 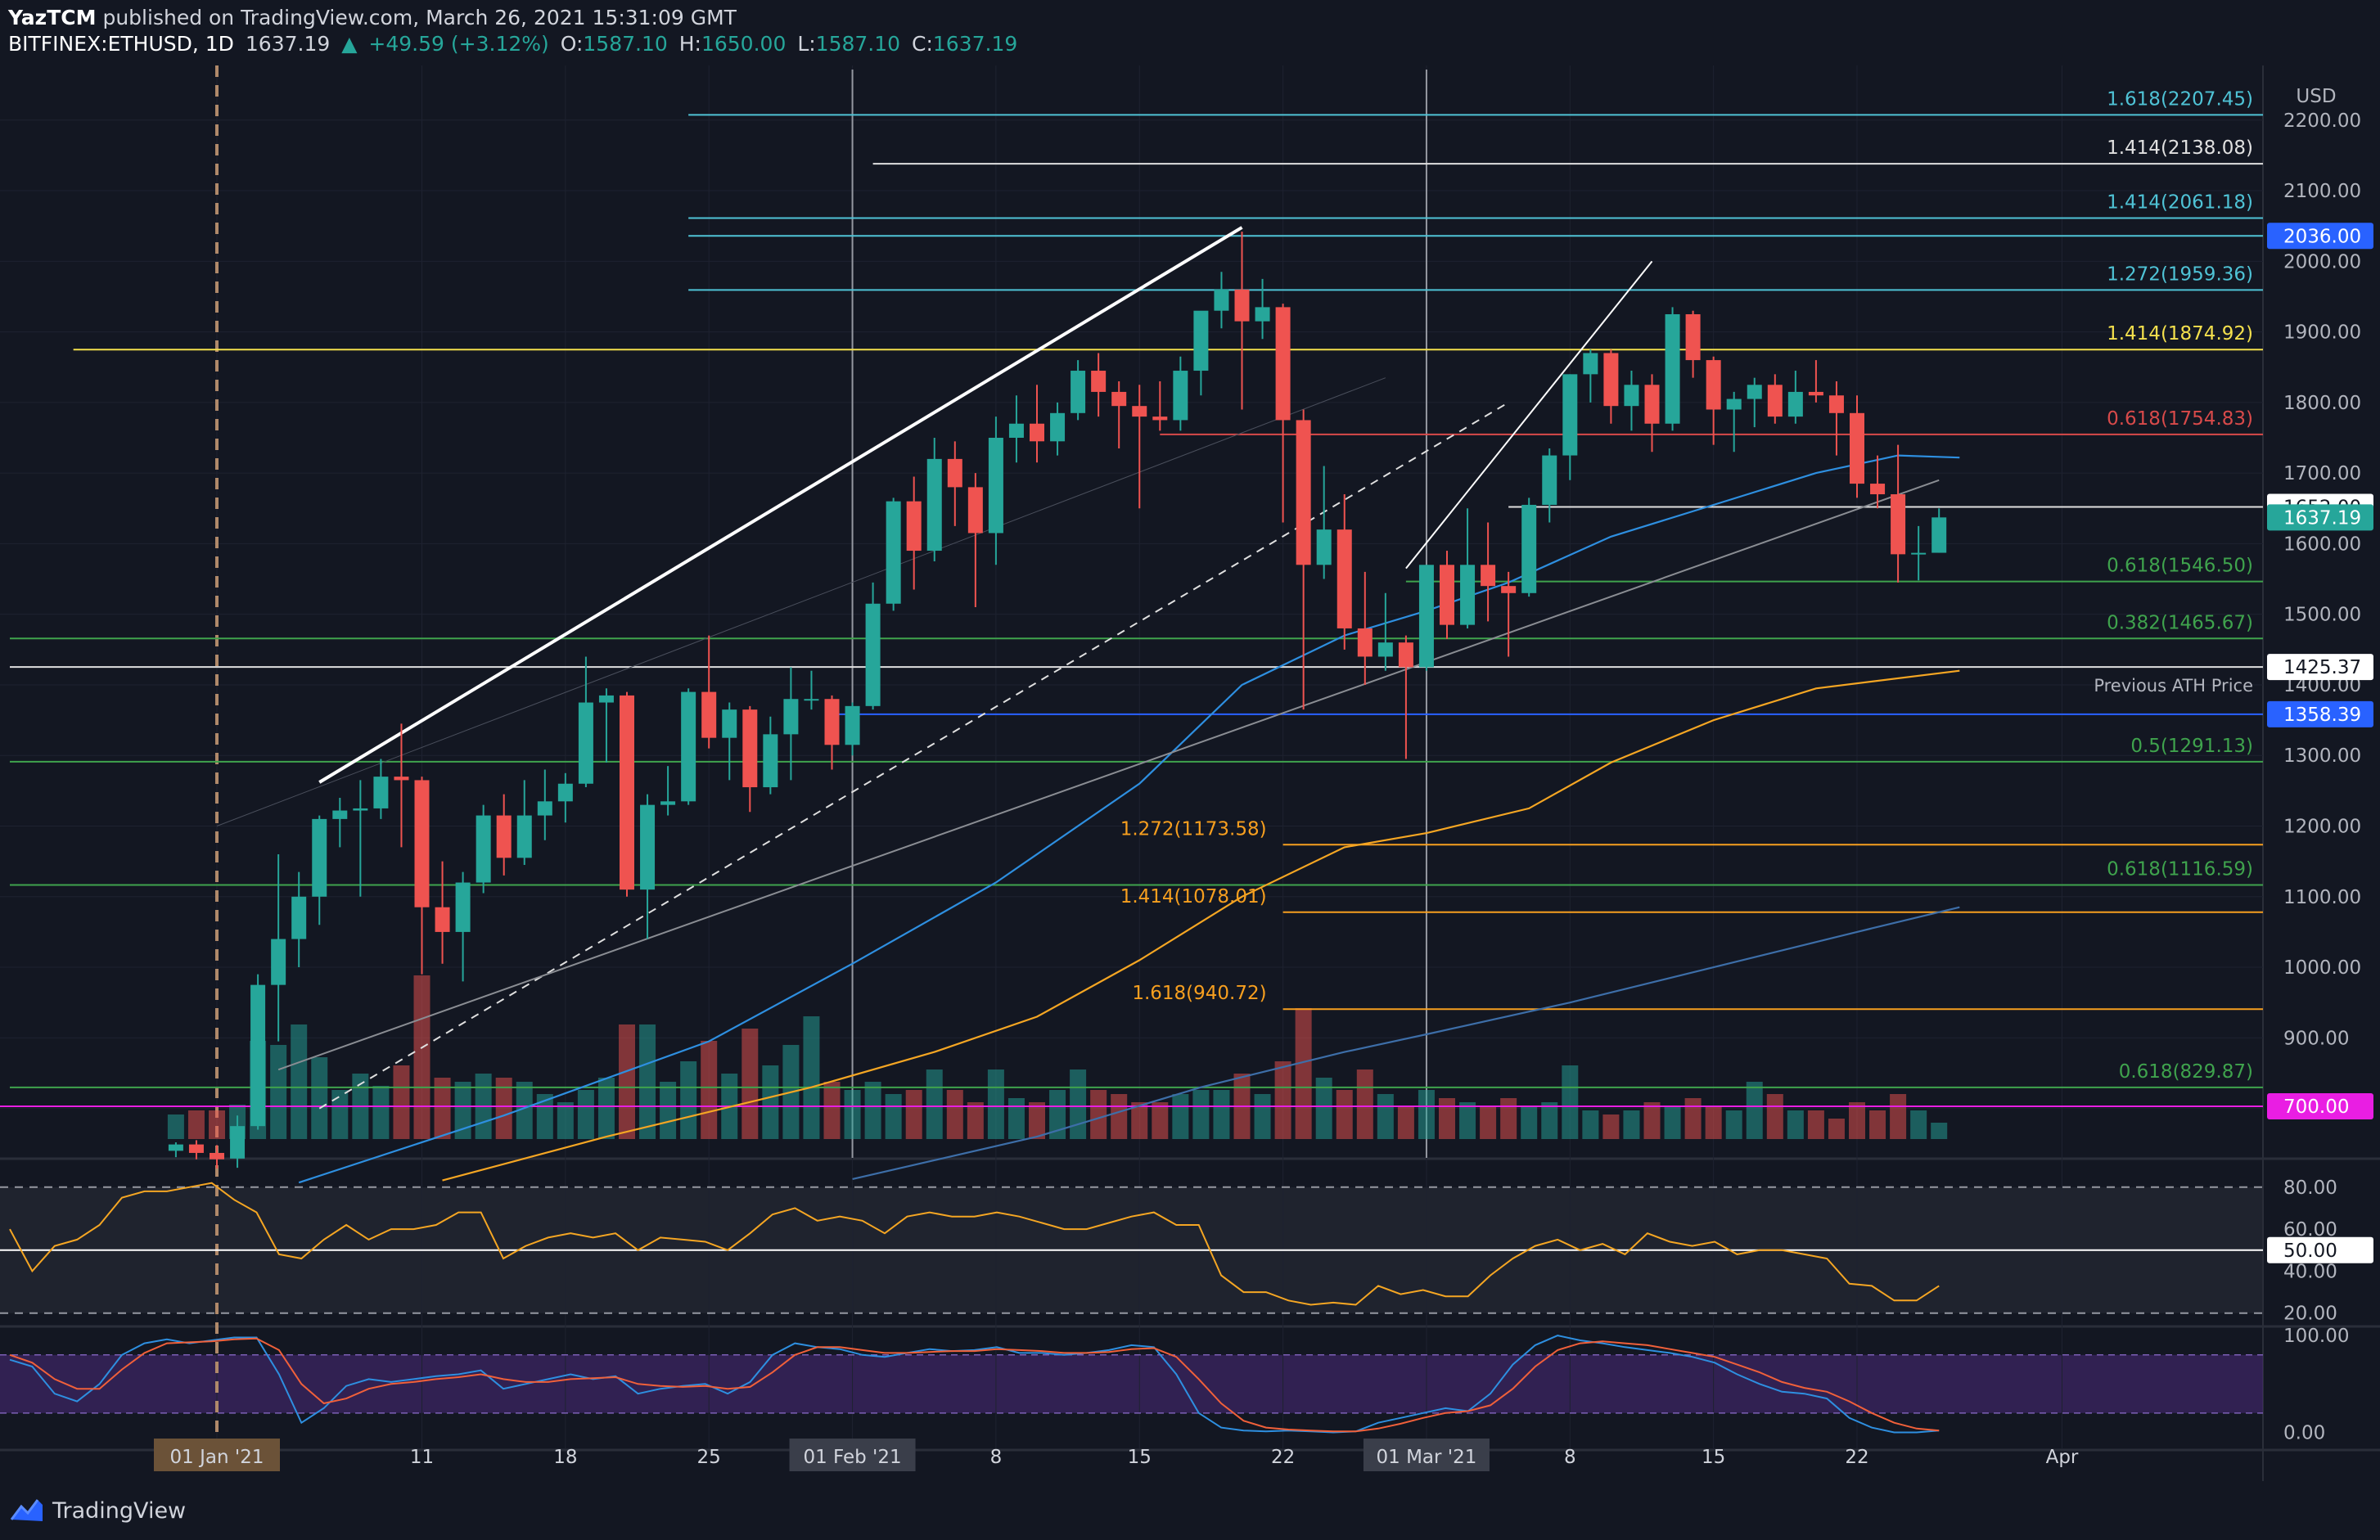 I want to click on tradingview-brand: TradingView, so click(x=98, y=1510).